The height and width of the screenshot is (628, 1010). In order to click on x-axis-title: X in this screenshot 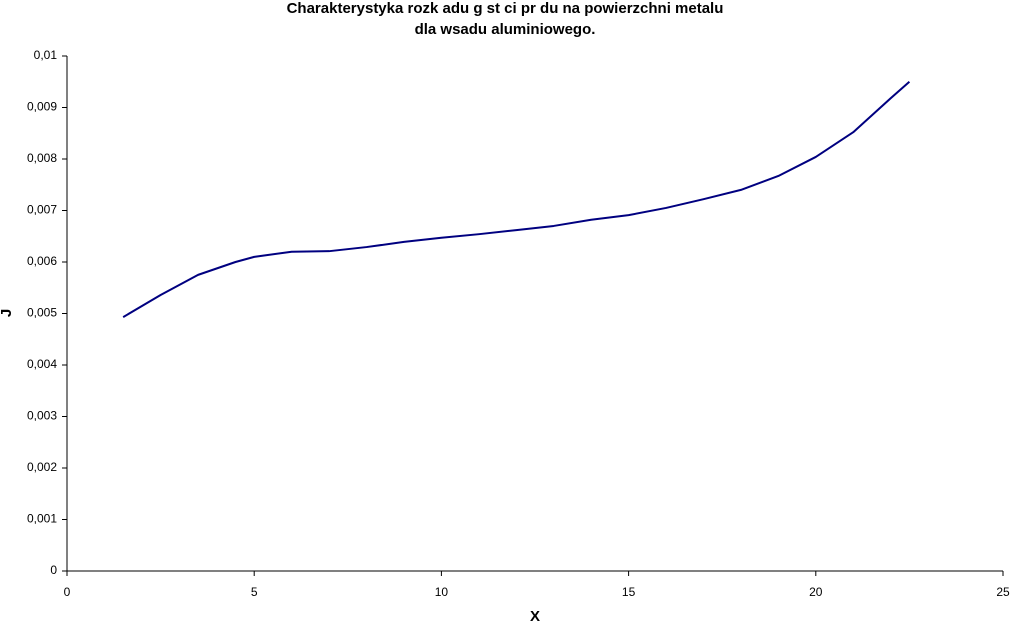, I will do `click(535, 616)`.